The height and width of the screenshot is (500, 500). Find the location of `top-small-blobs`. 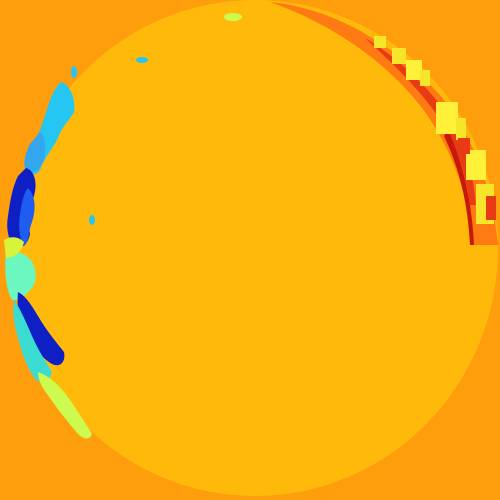

top-small-blobs is located at coordinates (156, 45).